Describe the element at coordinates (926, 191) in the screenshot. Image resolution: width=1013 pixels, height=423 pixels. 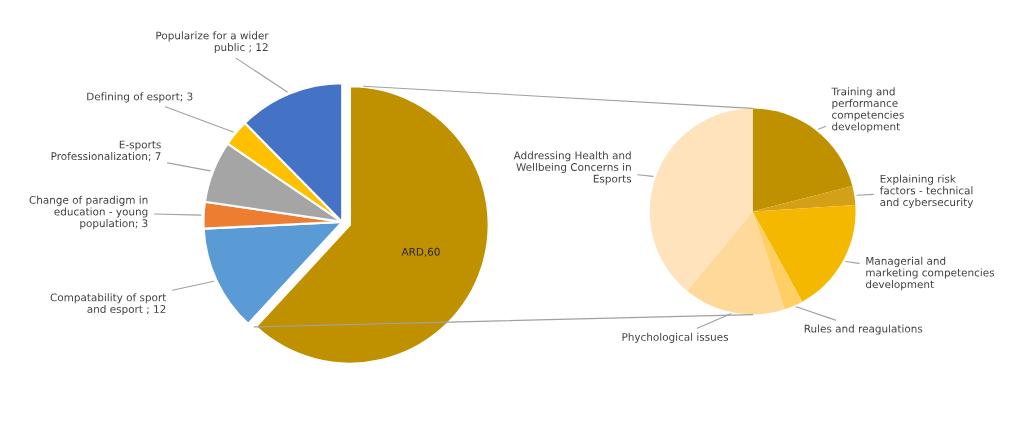
I see `slice-label: Explaining risk factors - technical and cybersecurity` at that location.